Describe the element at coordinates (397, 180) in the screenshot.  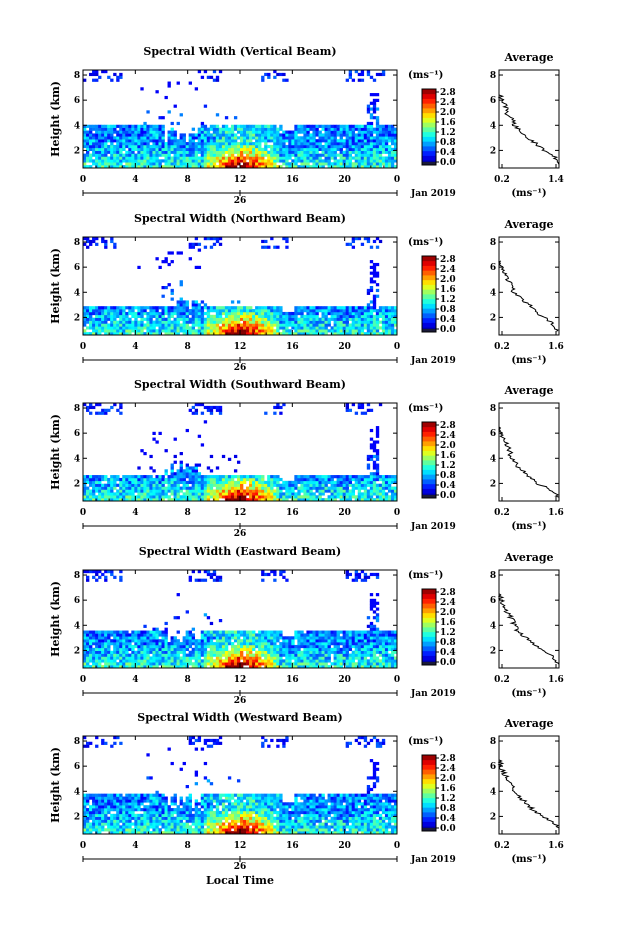
I see `x-tick-label: 0` at that location.